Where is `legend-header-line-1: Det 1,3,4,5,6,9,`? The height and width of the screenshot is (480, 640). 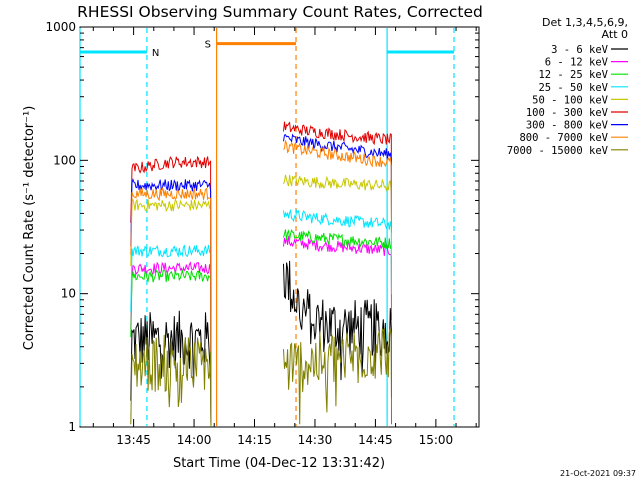 legend-header-line-1: Det 1,3,4,5,6,9, is located at coordinates (585, 22).